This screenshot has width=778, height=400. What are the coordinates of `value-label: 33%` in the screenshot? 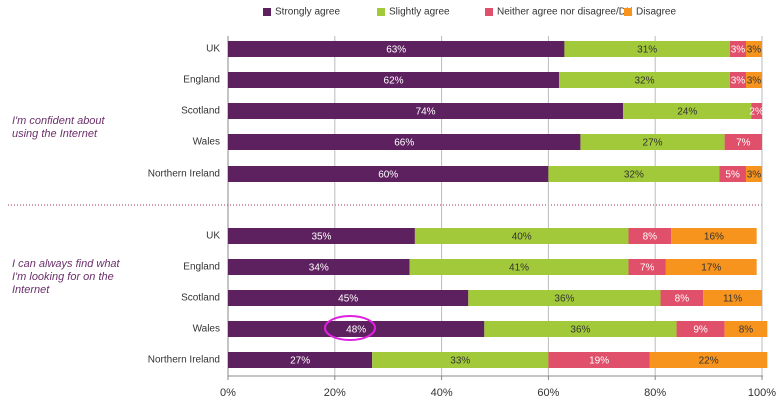 It's located at (460, 361).